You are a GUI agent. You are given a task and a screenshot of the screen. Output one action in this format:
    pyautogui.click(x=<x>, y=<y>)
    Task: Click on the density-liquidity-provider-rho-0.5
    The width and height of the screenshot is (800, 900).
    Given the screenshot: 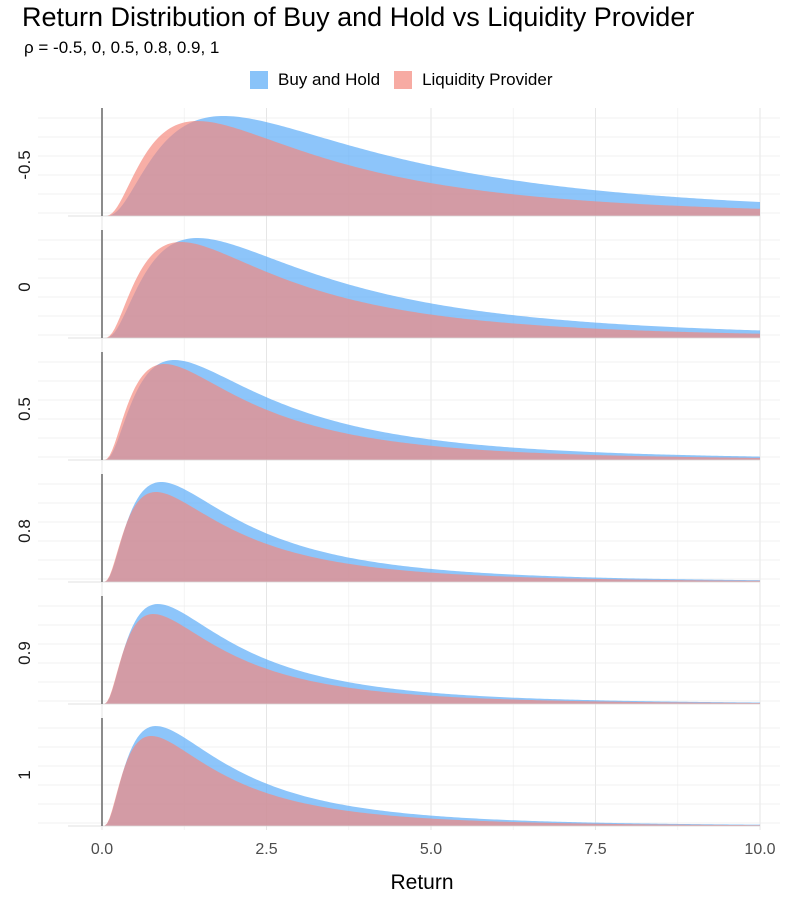 What is the action you would take?
    pyautogui.click(x=431, y=412)
    